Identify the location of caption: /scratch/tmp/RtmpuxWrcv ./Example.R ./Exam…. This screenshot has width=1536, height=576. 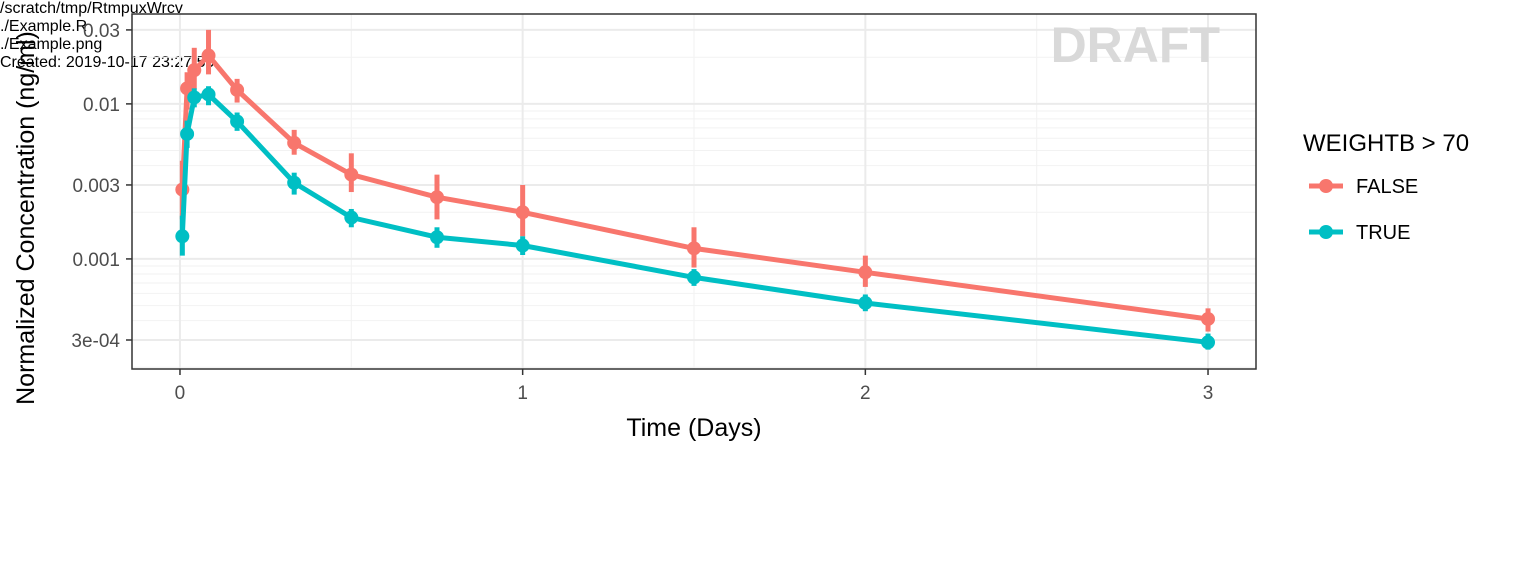
(768, 36).